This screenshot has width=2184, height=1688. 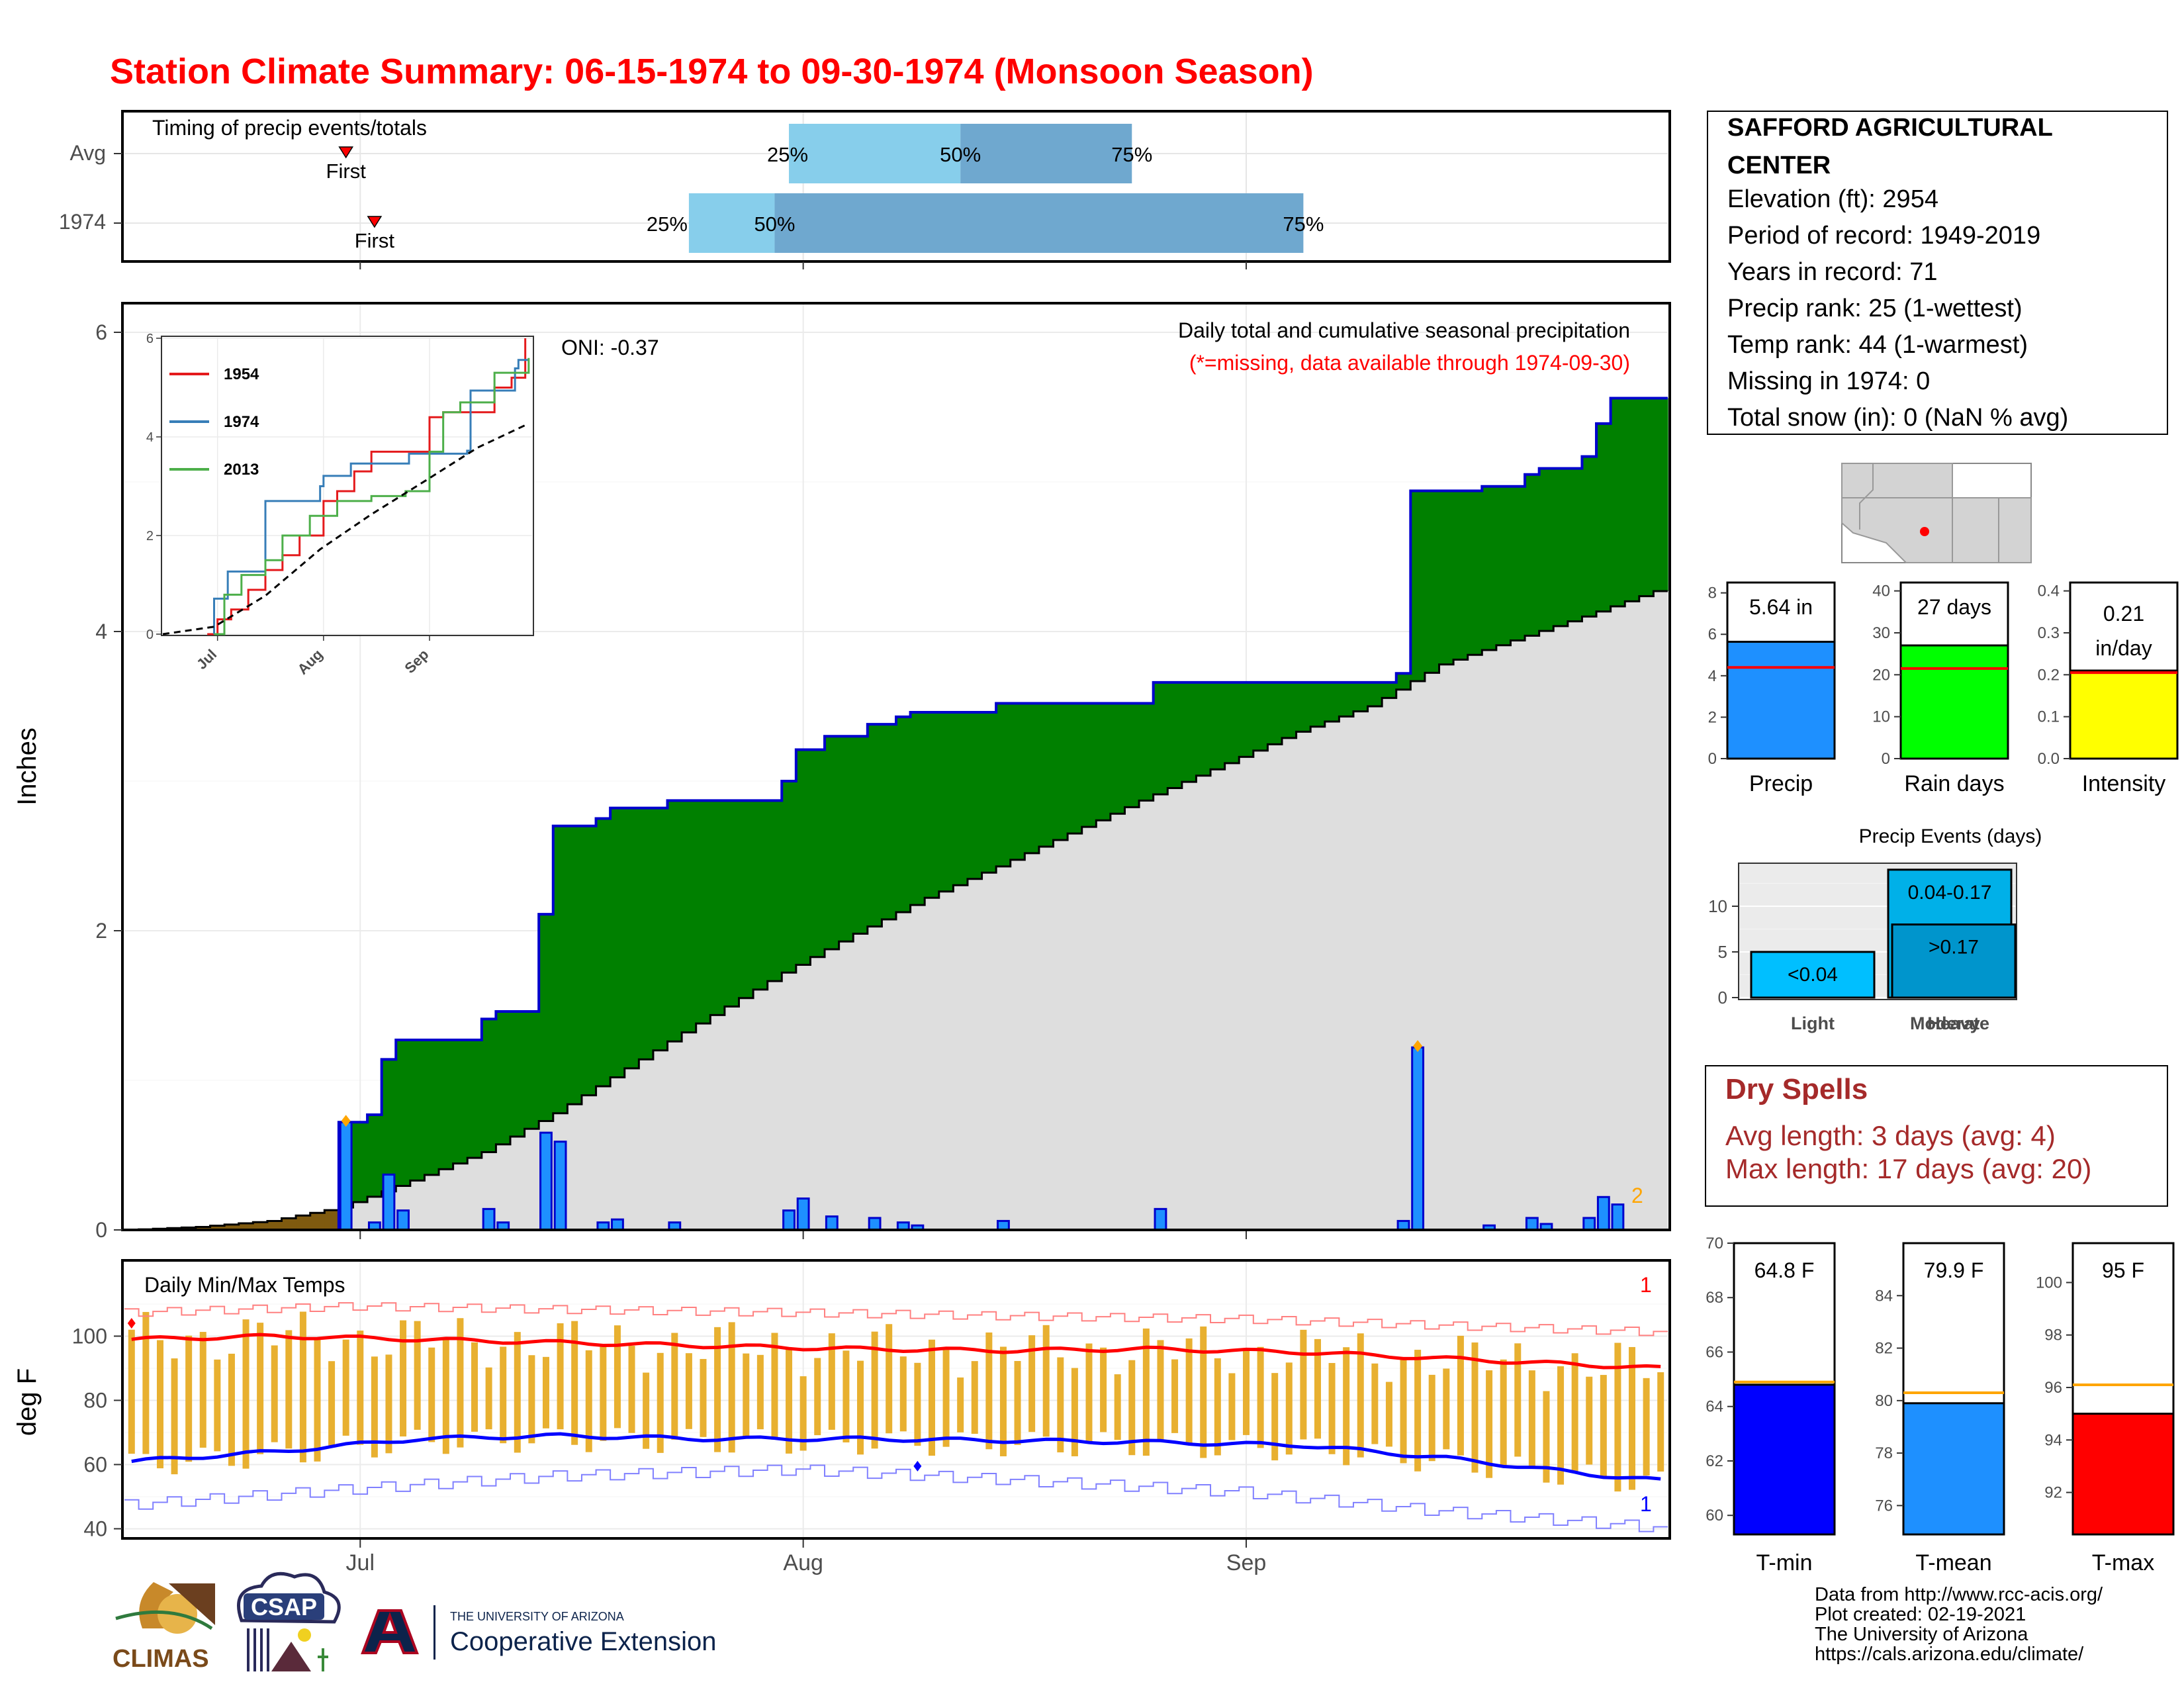 I want to click on station-temp-rank: Temp rank: 44 (1-warmest), so click(x=1877, y=345).